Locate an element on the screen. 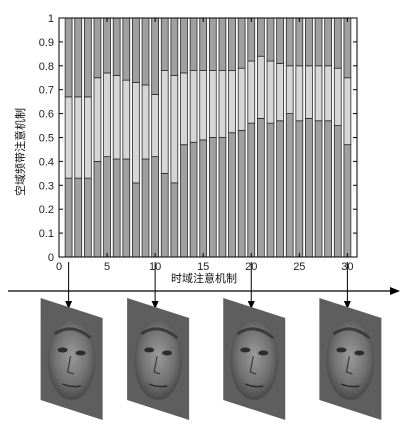  x-axis-label: 时域注意机制 is located at coordinates (204, 278).